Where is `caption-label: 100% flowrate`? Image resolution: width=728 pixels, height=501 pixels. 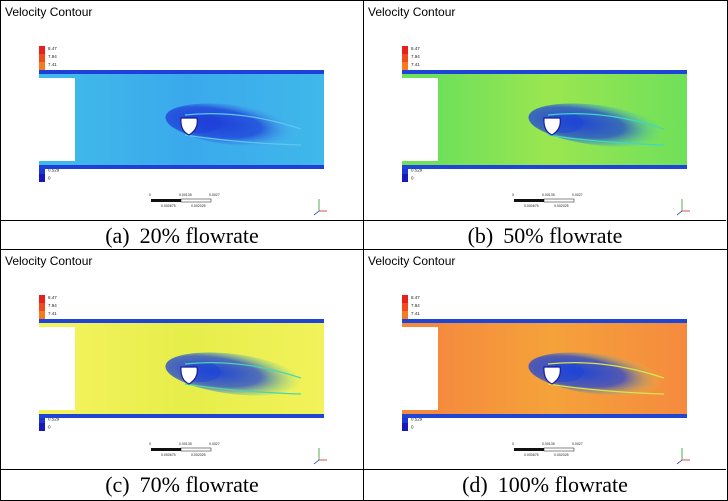
caption-label: 100% flowrate is located at coordinates (562, 484).